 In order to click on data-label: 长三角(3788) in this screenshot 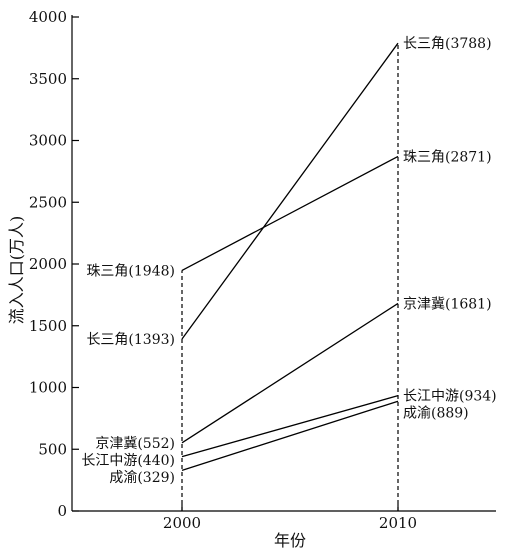, I will do `click(447, 44)`.